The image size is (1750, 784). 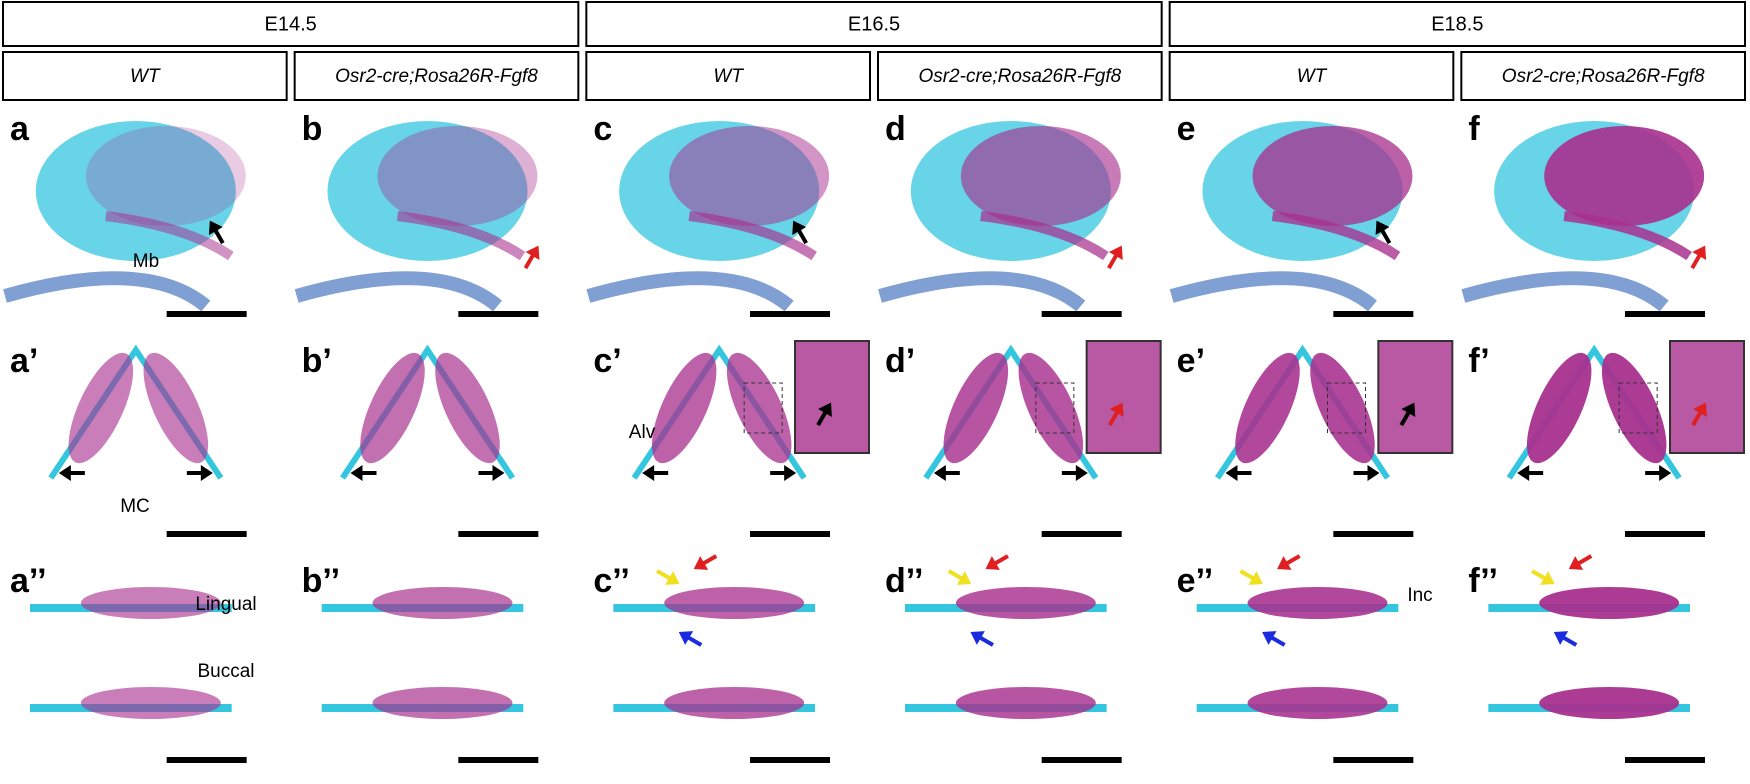 What do you see at coordinates (225, 671) in the screenshot?
I see `annotation: Buccal` at bounding box center [225, 671].